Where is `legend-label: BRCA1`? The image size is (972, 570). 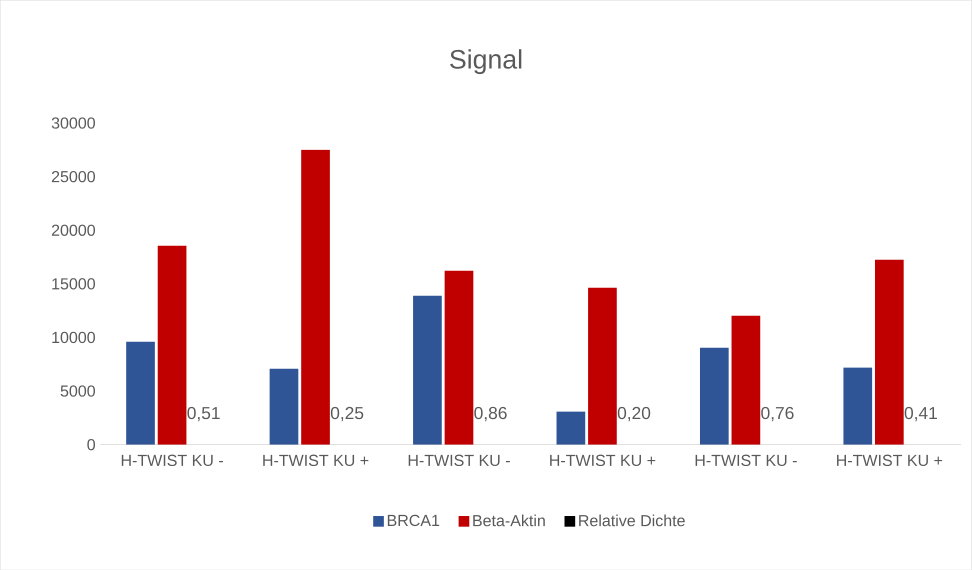
legend-label: BRCA1 is located at coordinates (414, 520).